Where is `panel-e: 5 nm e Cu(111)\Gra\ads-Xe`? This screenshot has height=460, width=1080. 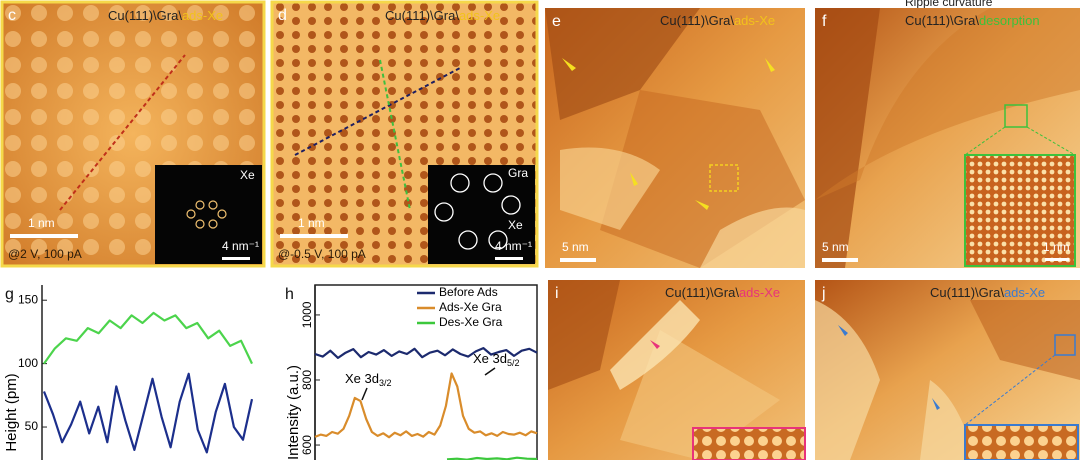
panel-e: 5 nm e Cu(111)\Gra\ads-Xe is located at coordinates (675, 138).